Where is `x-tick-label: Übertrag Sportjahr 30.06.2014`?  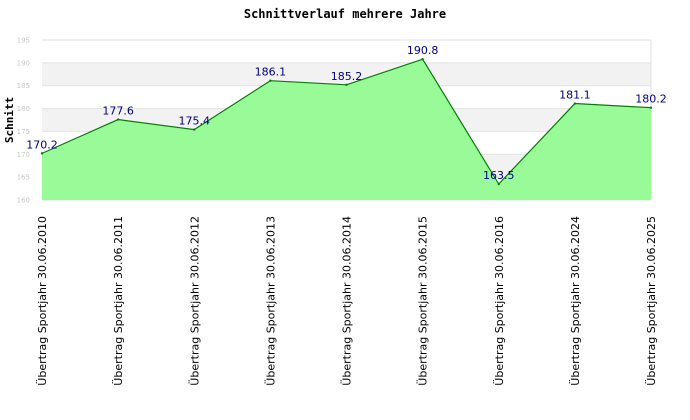 x-tick-label: Übertrag Sportjahr 30.06.2014 is located at coordinates (347, 301).